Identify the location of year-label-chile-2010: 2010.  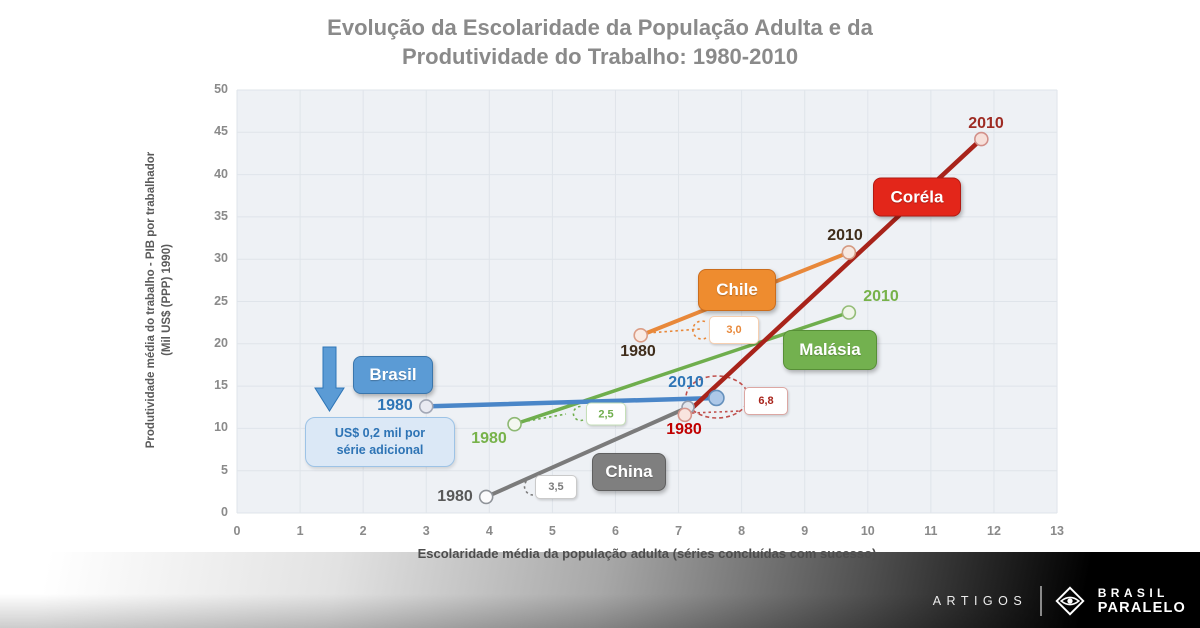
(845, 235).